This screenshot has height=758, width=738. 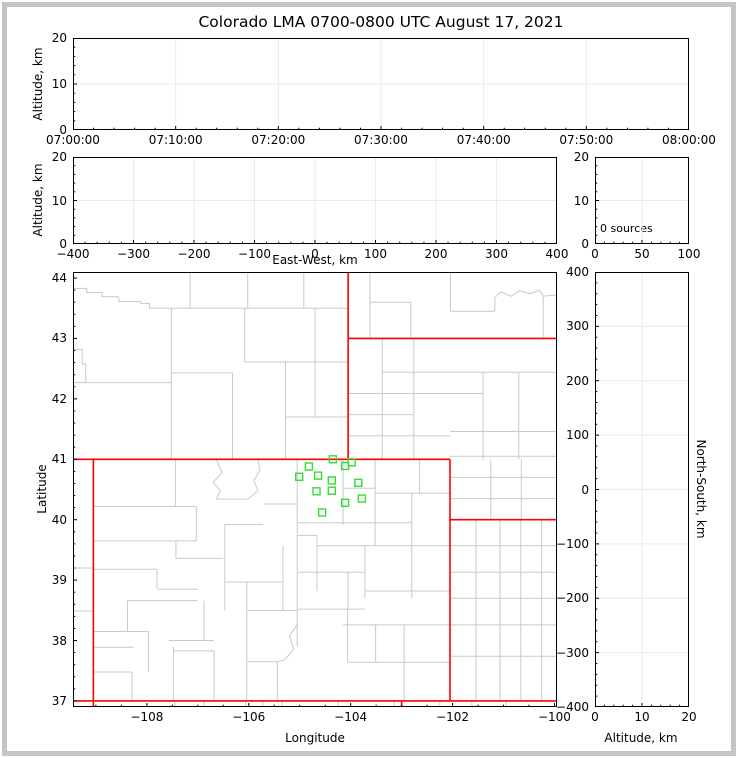 I want to click on x-tick-label: −106, so click(x=249, y=717).